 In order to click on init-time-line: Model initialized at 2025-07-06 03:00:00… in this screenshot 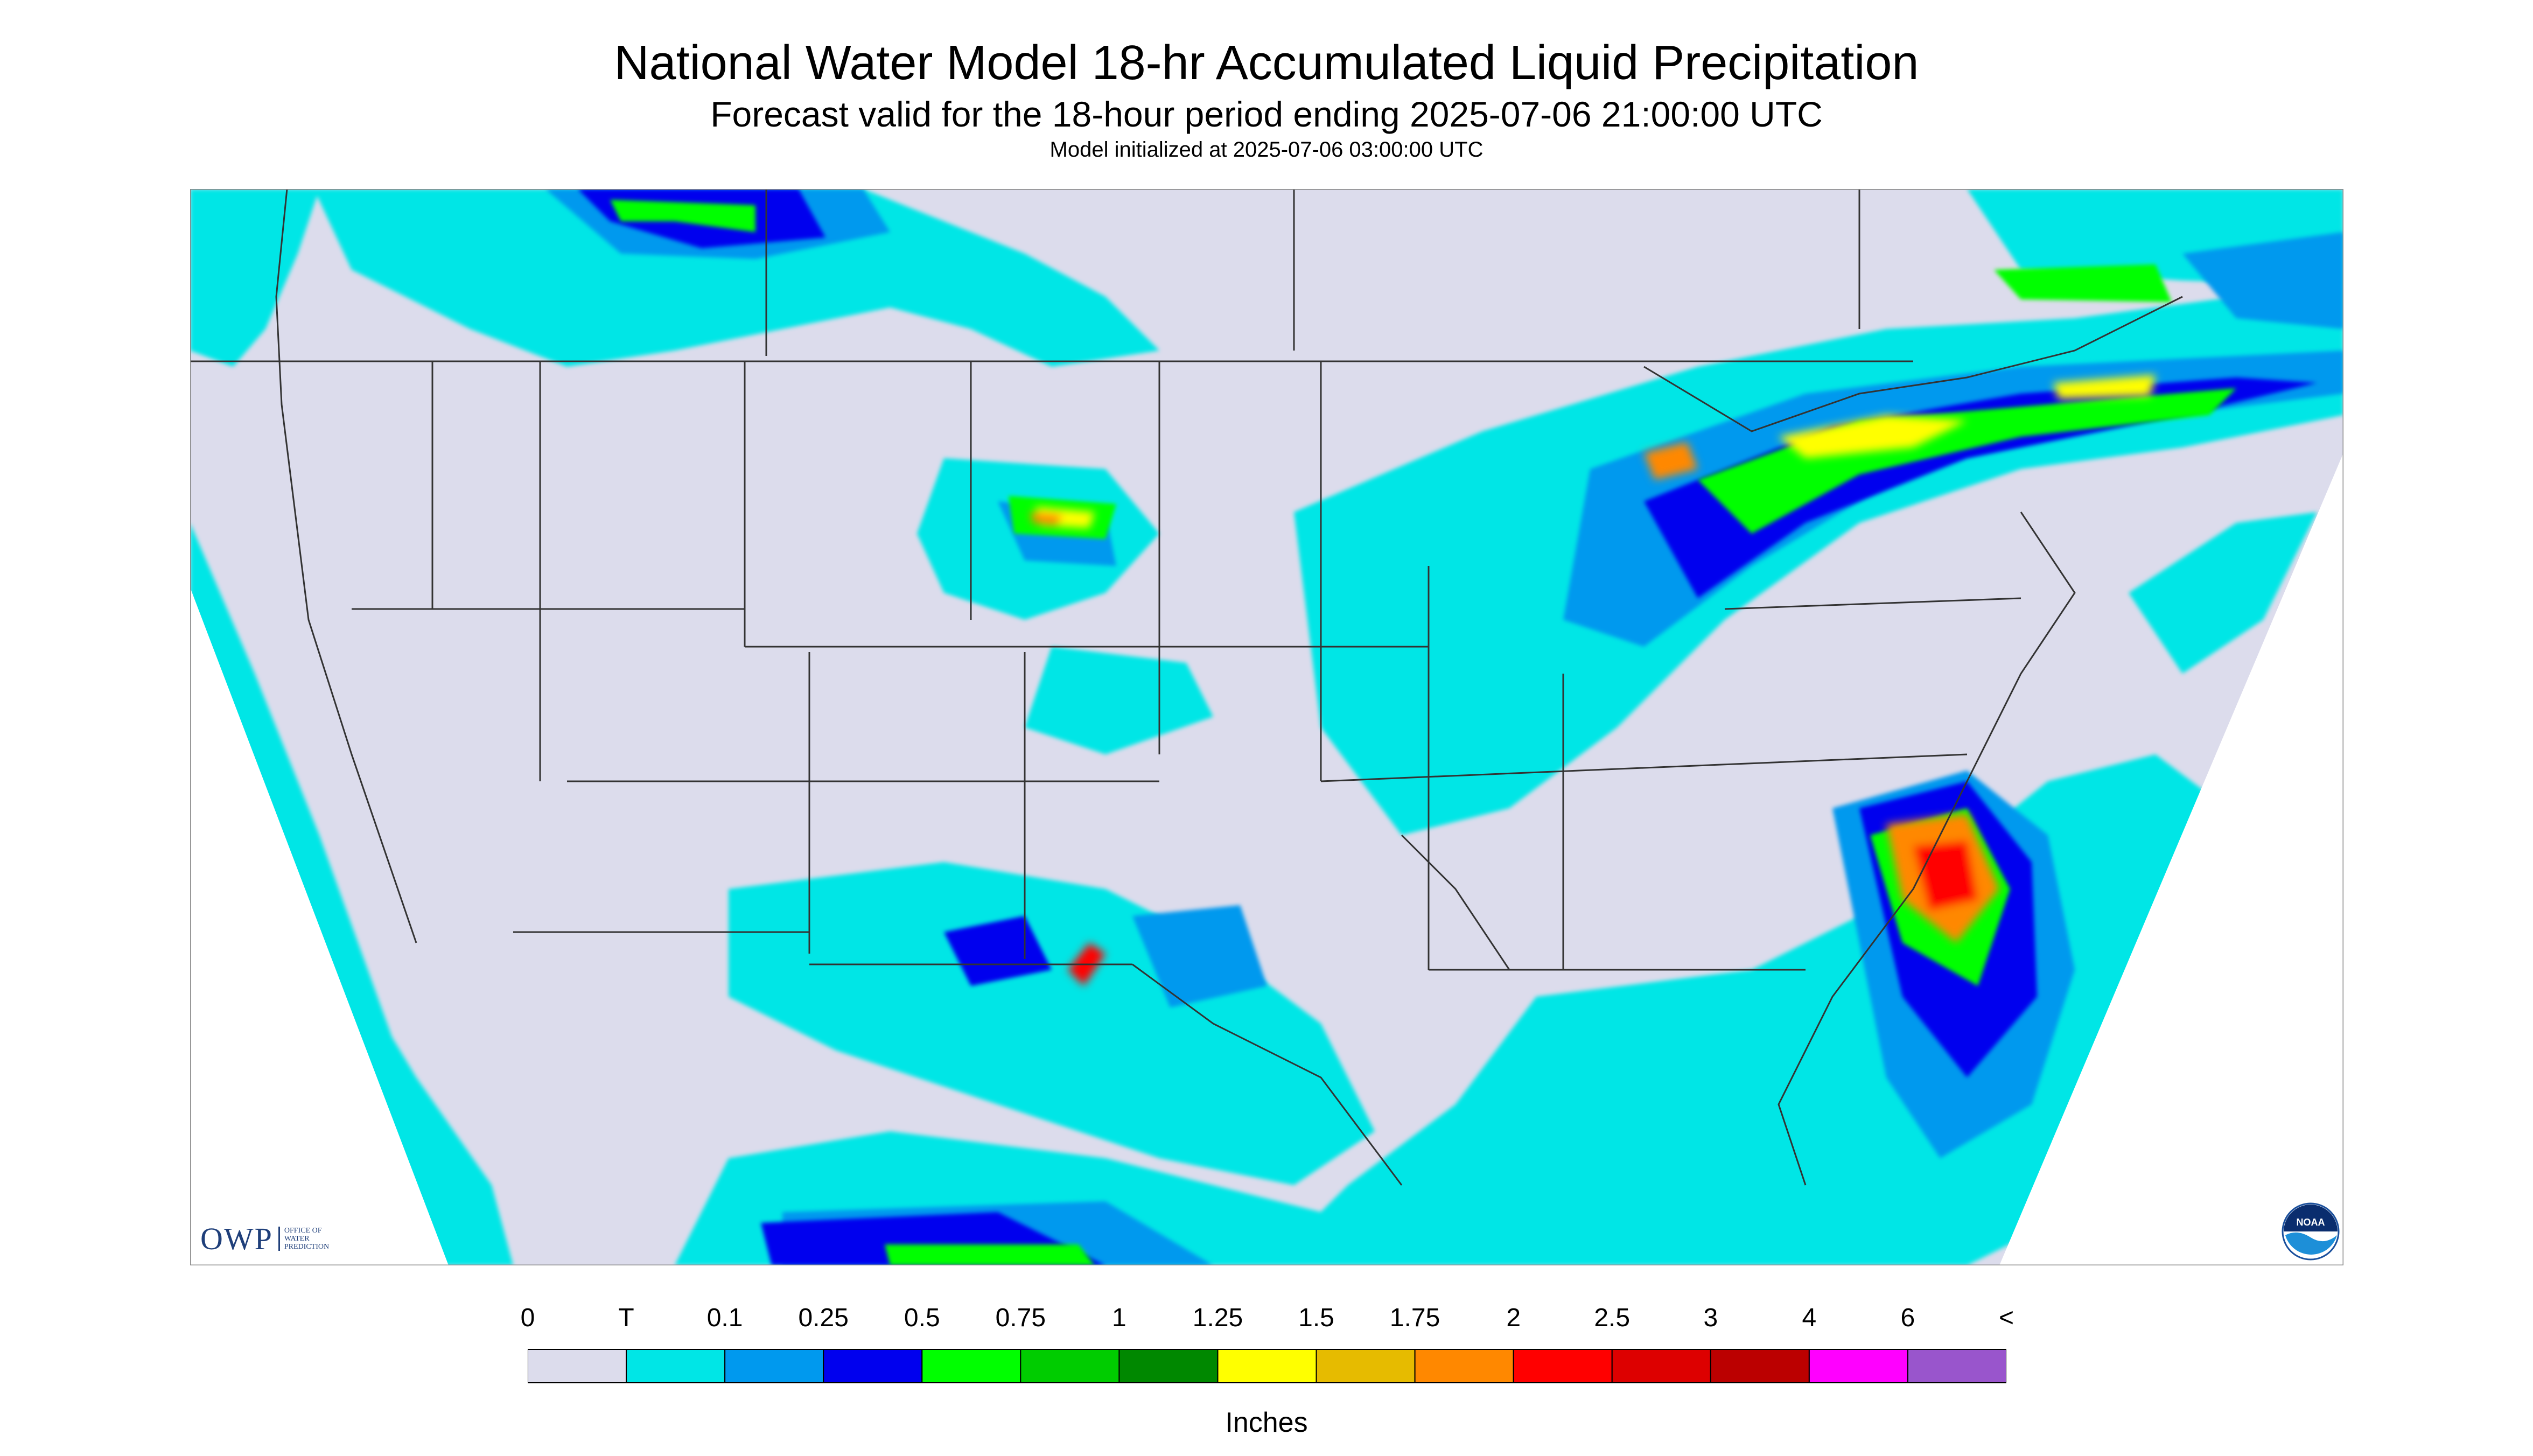, I will do `click(1266, 150)`.